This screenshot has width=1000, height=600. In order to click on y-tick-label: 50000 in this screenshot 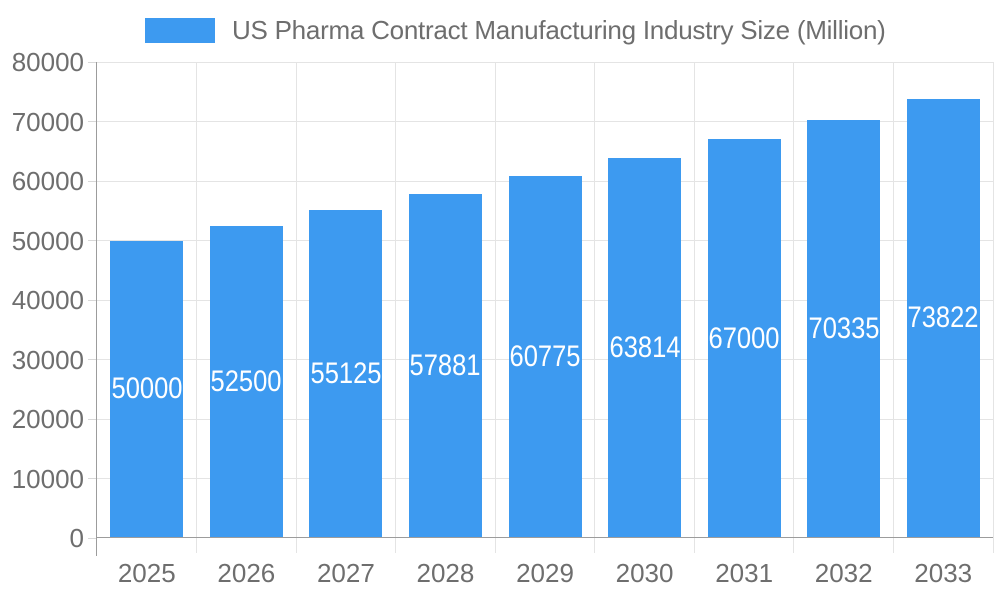, I will do `click(47, 240)`.